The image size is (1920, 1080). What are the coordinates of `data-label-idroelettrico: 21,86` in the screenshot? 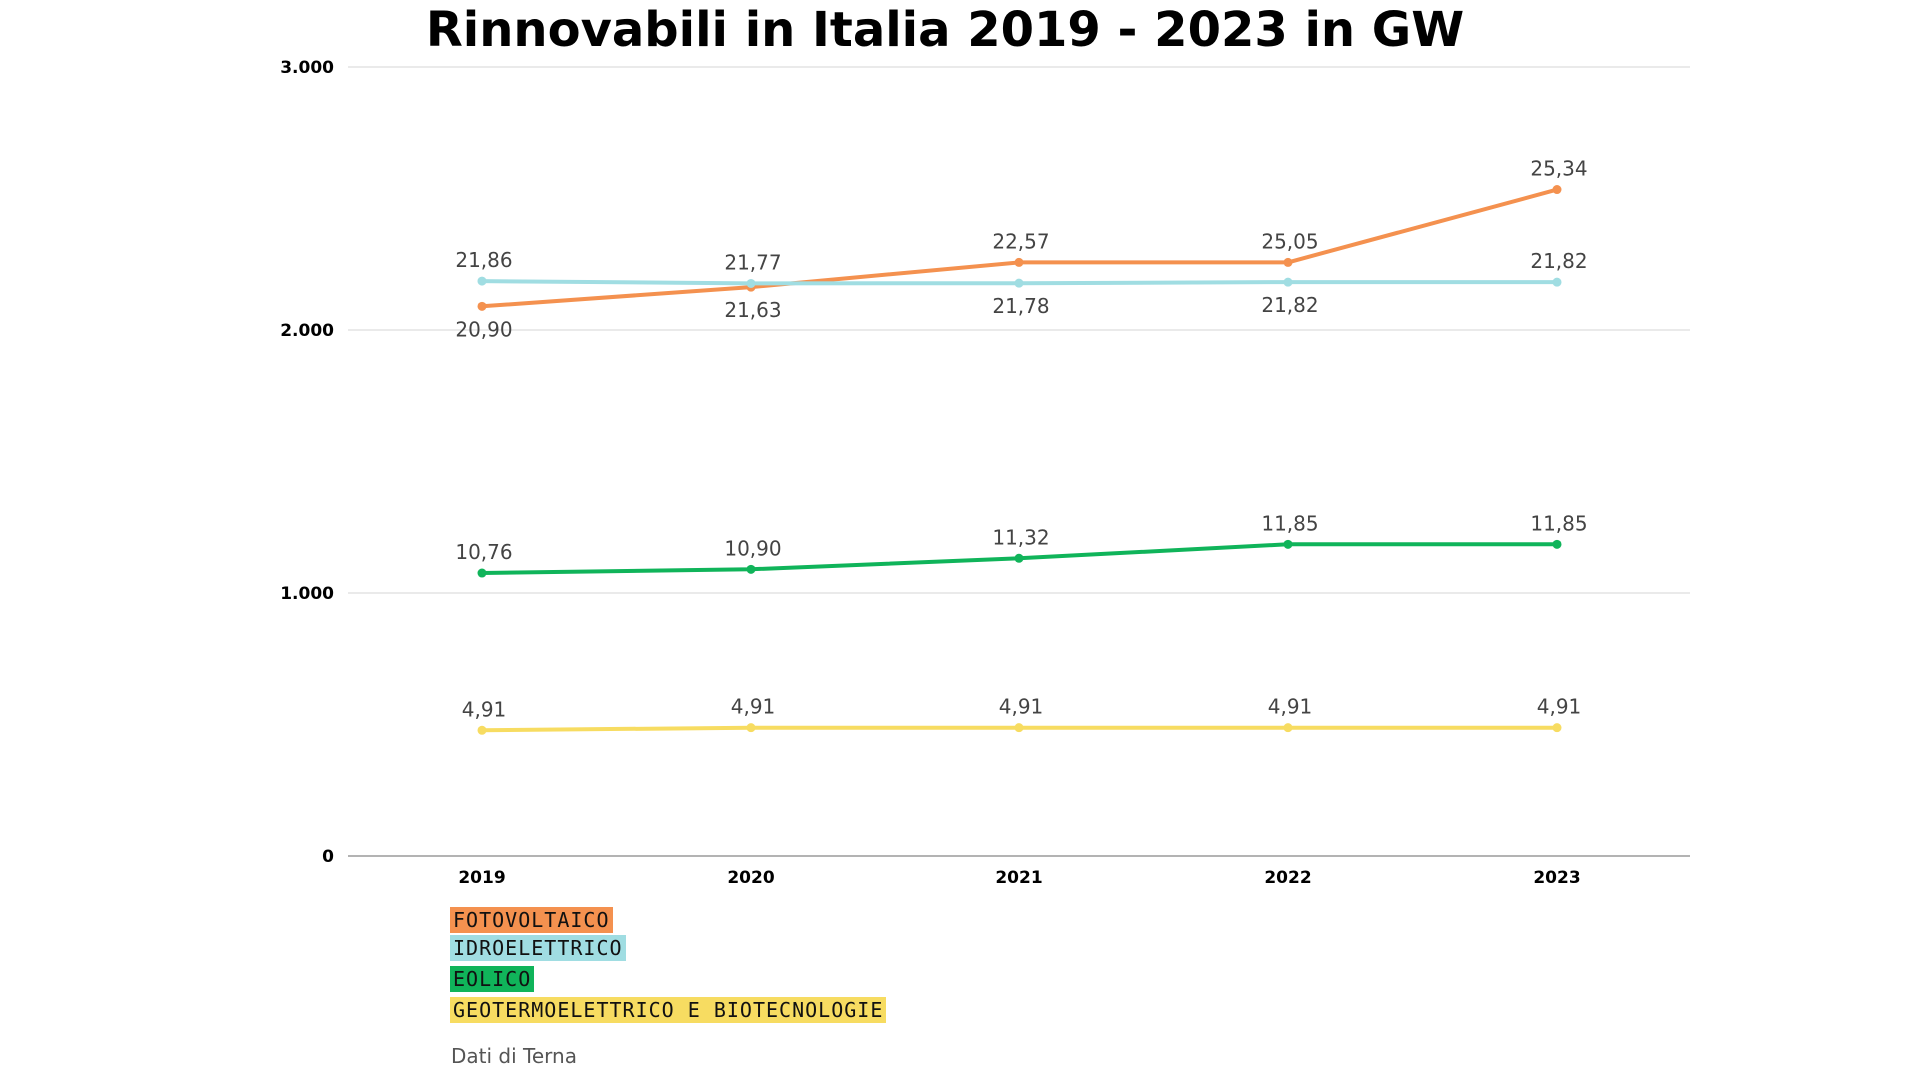 It's located at (483, 260).